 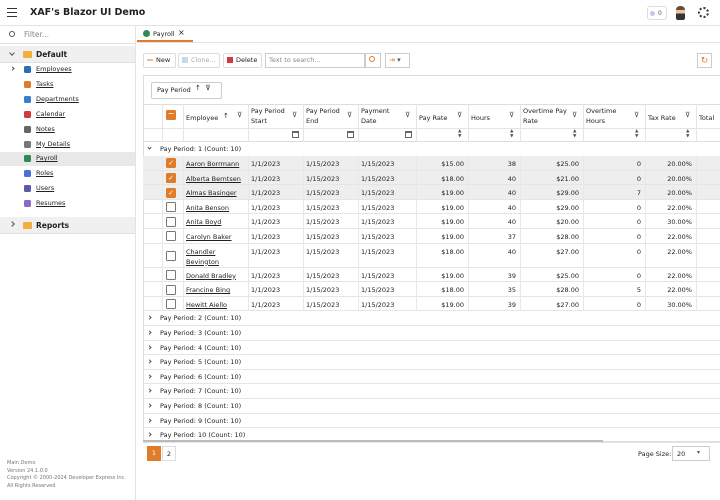 What do you see at coordinates (601, 116) in the screenshot?
I see `column-header: Overtime Hours` at bounding box center [601, 116].